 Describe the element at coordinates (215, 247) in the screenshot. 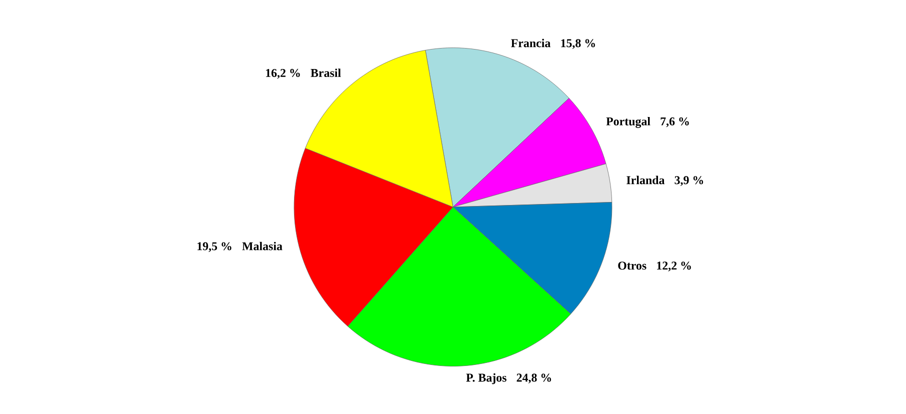

I see `data-label: 19,5 %` at that location.